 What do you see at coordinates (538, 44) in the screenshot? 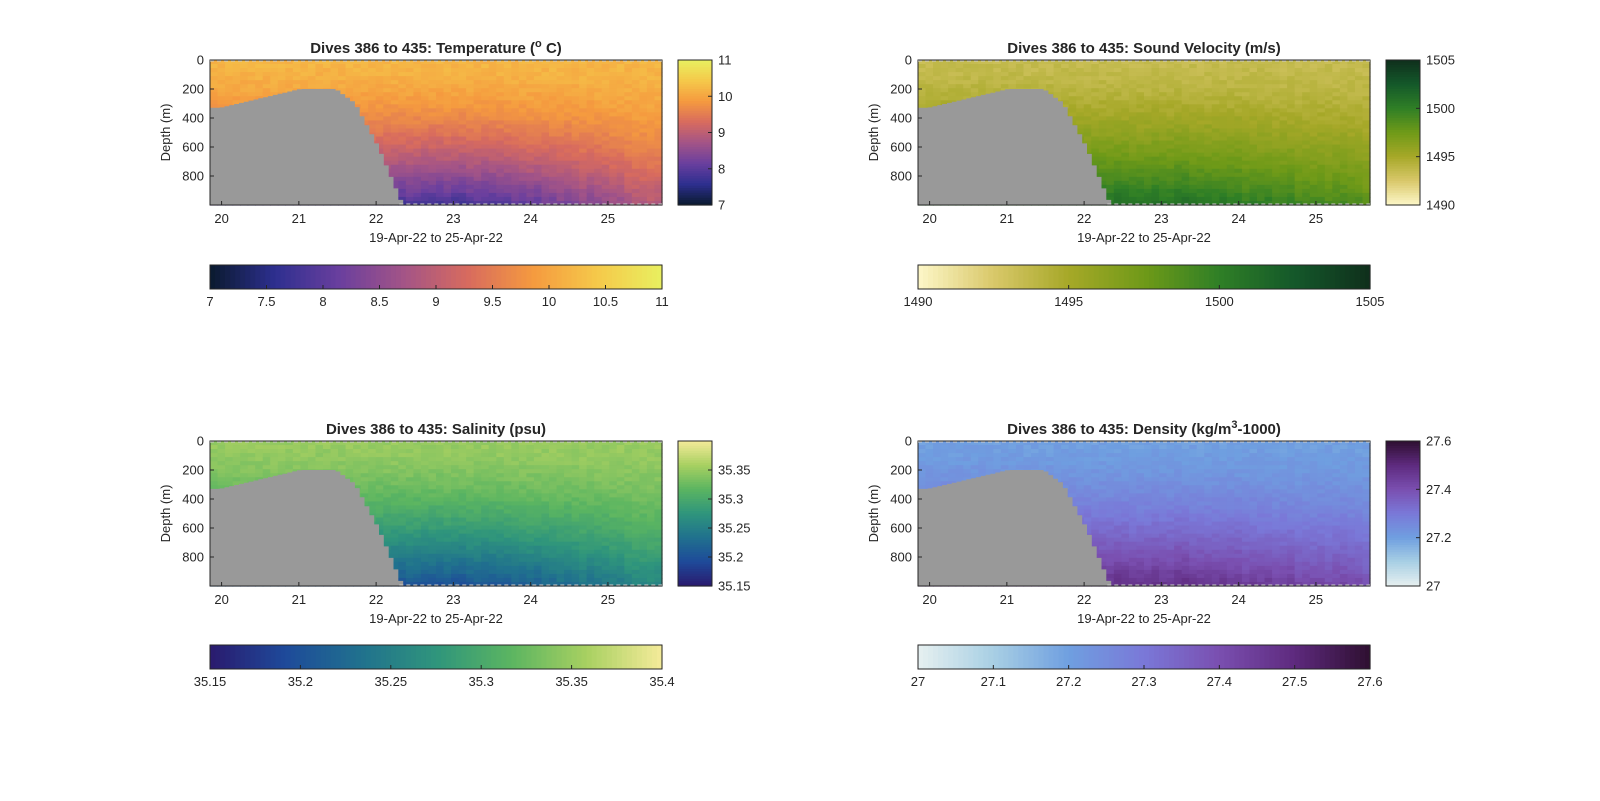
I see `chart-title-superscript: o` at bounding box center [538, 44].